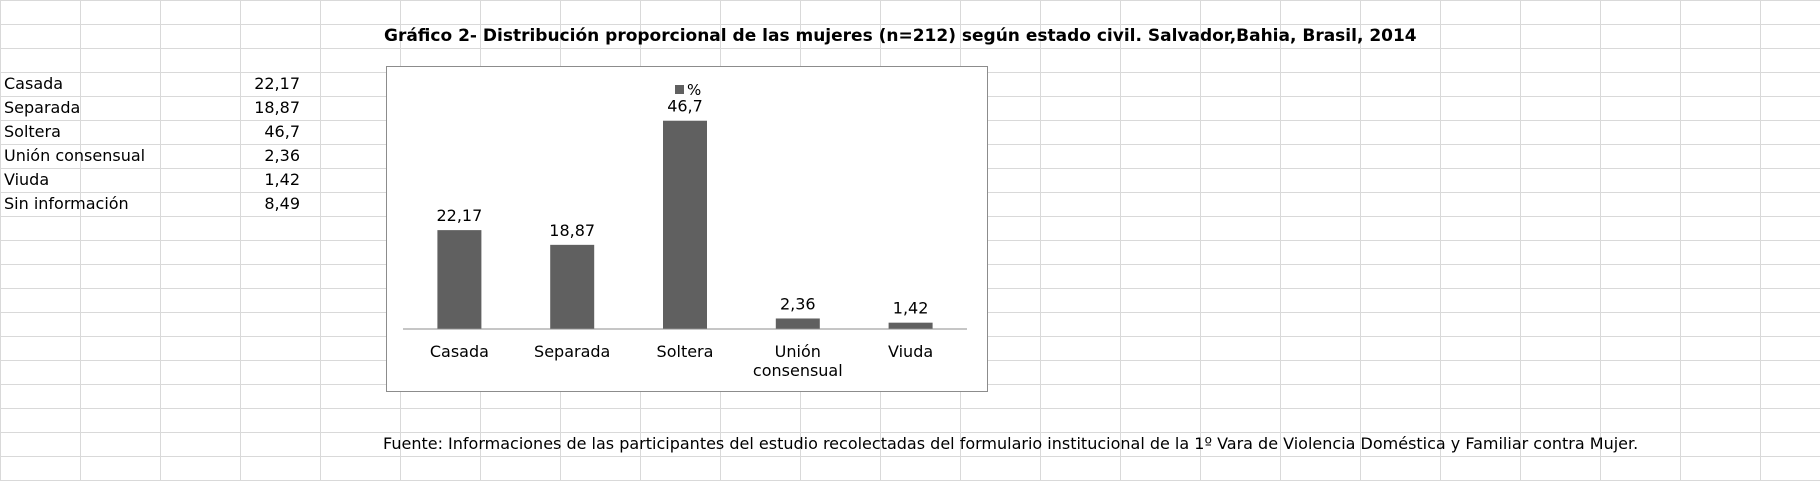 The image size is (1820, 481). Describe the element at coordinates (75, 155) in the screenshot. I see `cell-label: Unión consensual` at that location.